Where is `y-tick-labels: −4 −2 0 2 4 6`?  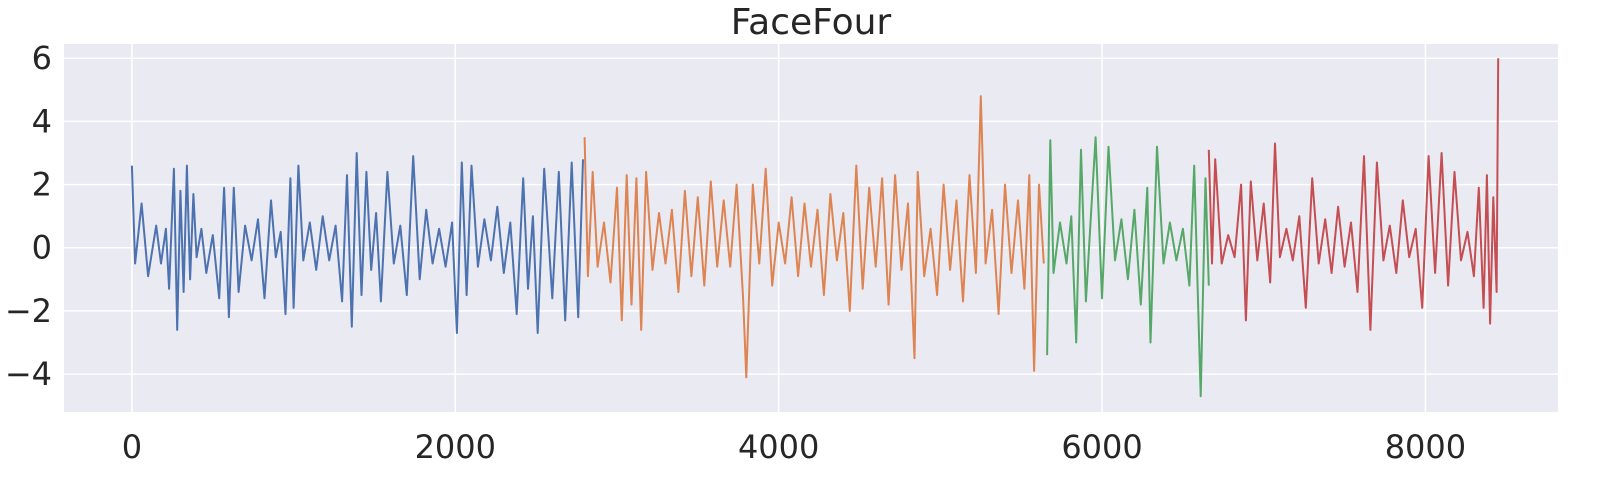 y-tick-labels: −4 −2 0 2 4 6 is located at coordinates (28, 216).